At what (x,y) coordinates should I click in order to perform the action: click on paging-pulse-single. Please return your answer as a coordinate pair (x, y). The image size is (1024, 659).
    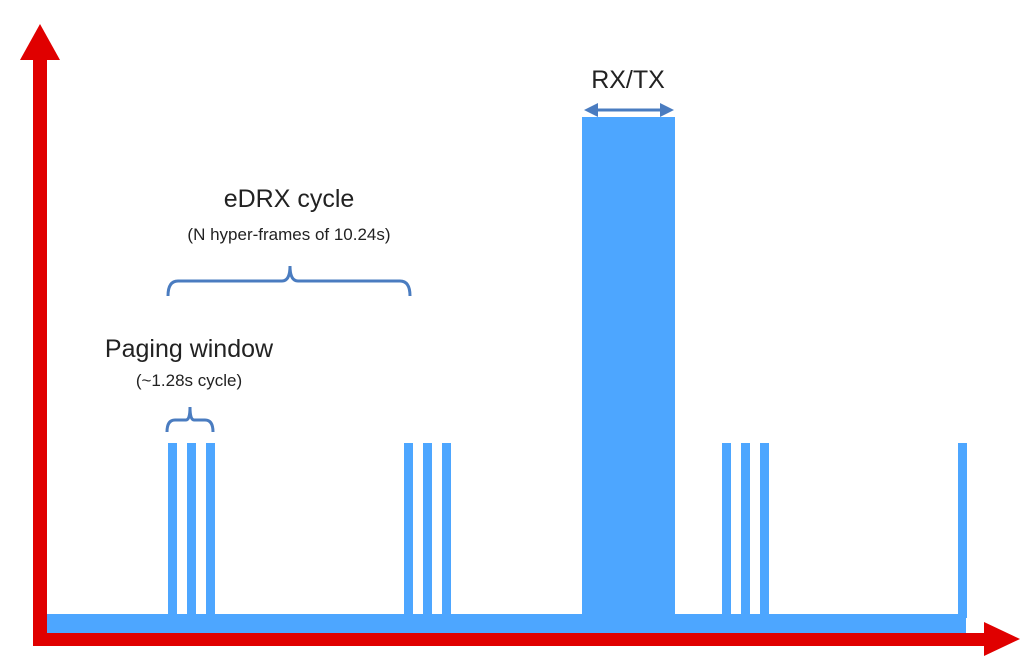
    Looking at the image, I should click on (962, 530).